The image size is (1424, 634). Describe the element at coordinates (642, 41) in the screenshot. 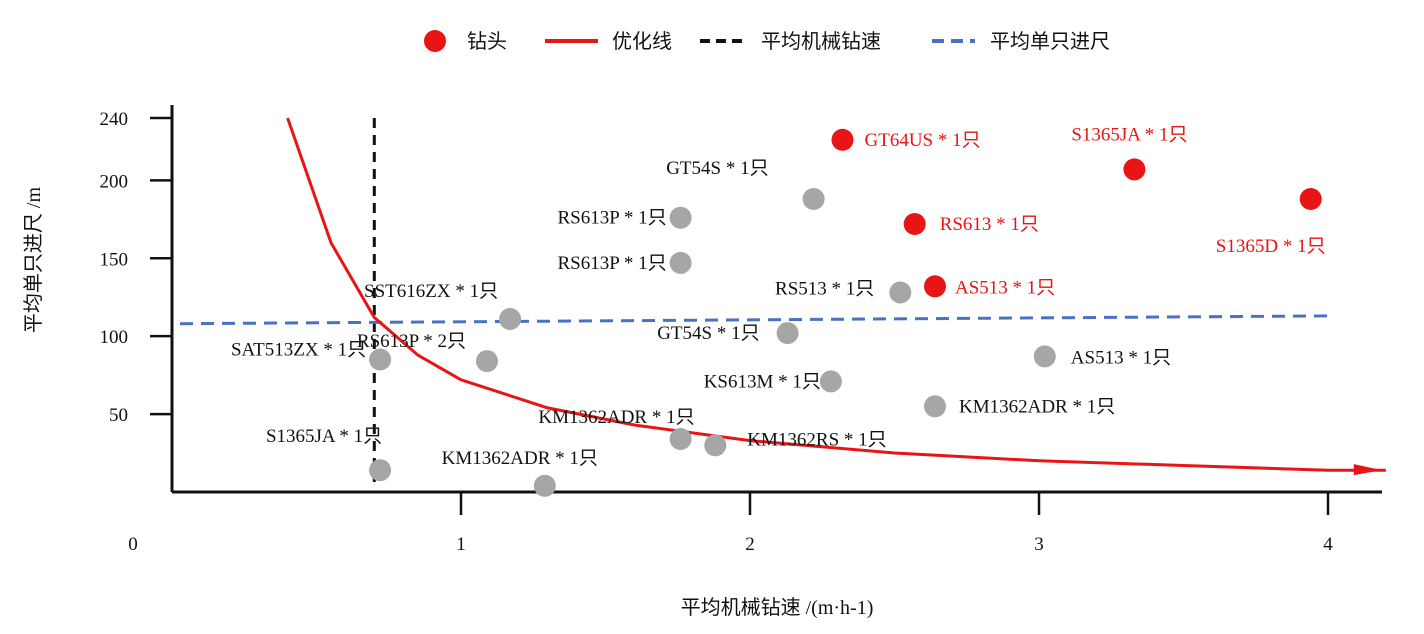

I see `legend-label-1: 优化线` at that location.